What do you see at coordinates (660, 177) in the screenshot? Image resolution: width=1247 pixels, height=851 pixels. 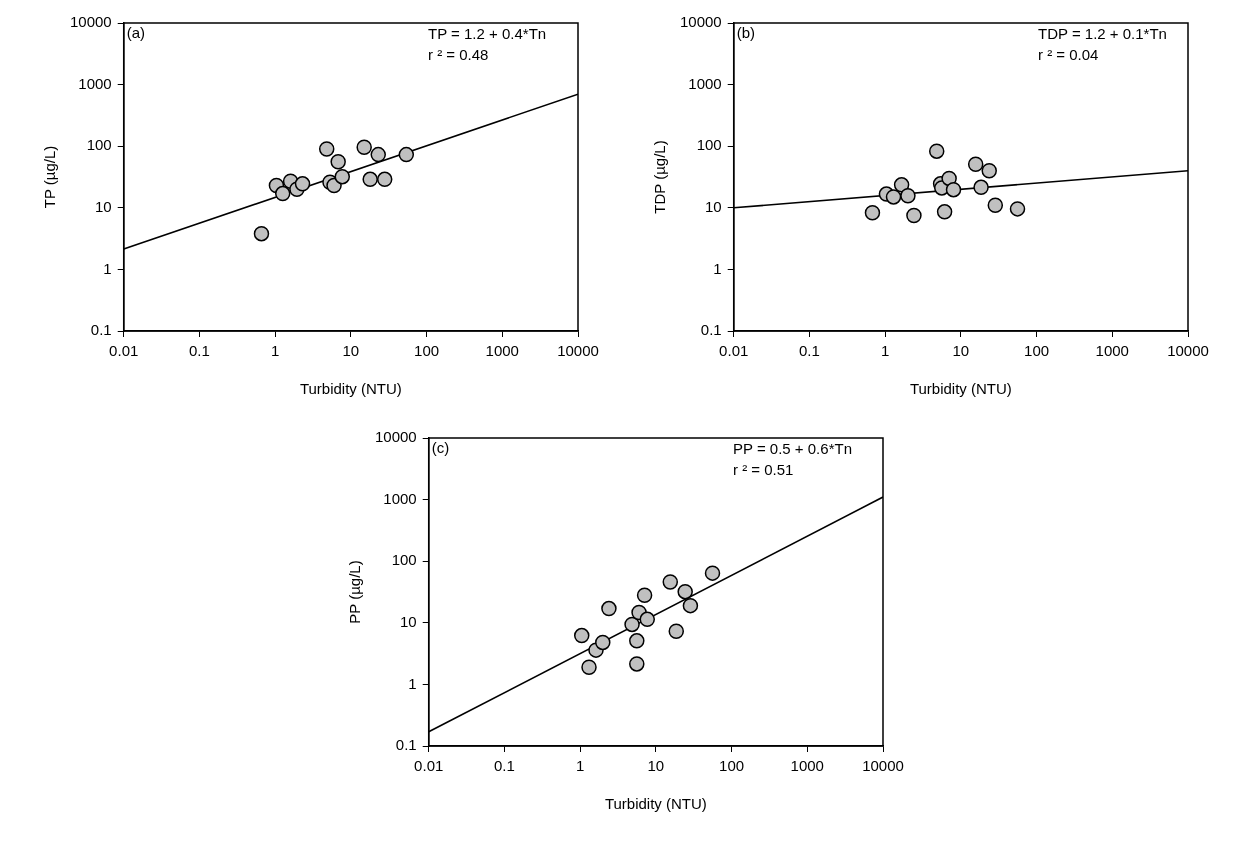 I see `y-axis-title: TDP (µg/L)` at bounding box center [660, 177].